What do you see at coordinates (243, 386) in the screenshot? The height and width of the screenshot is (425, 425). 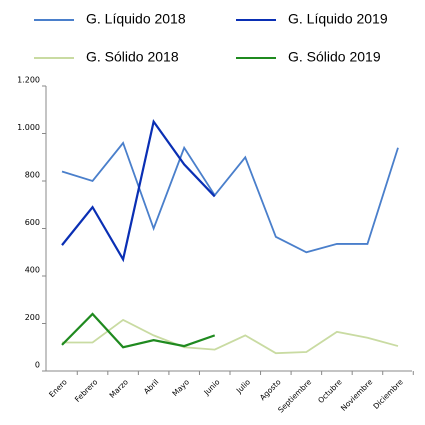 I see `x-tick-label: Julio` at bounding box center [243, 386].